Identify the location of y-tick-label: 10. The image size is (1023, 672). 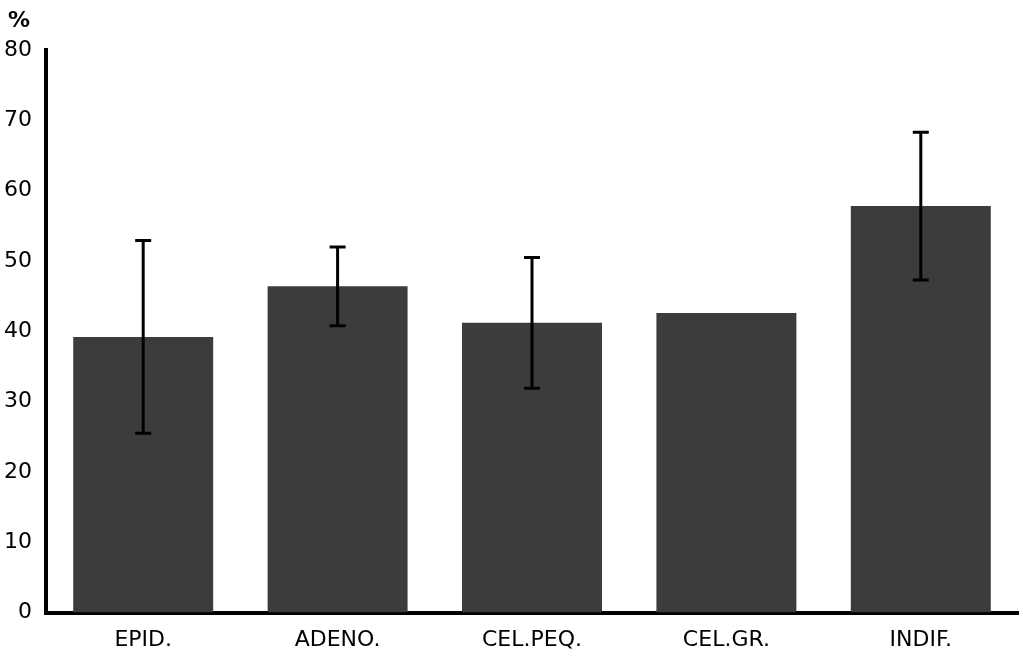
(17, 540).